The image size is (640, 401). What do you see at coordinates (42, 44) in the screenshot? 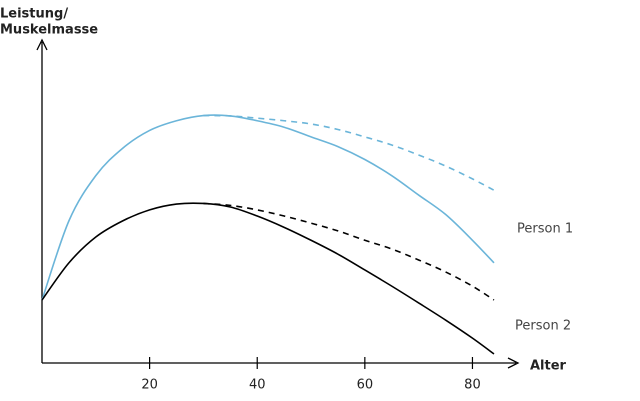
I see `y-axis-arrow` at bounding box center [42, 44].